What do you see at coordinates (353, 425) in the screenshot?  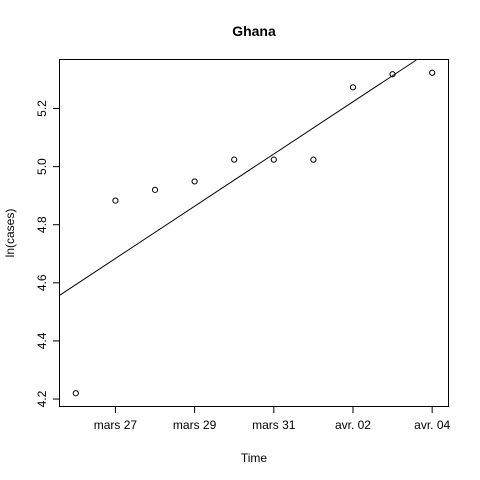 I see `x-tick-label: avr. 02` at bounding box center [353, 425].